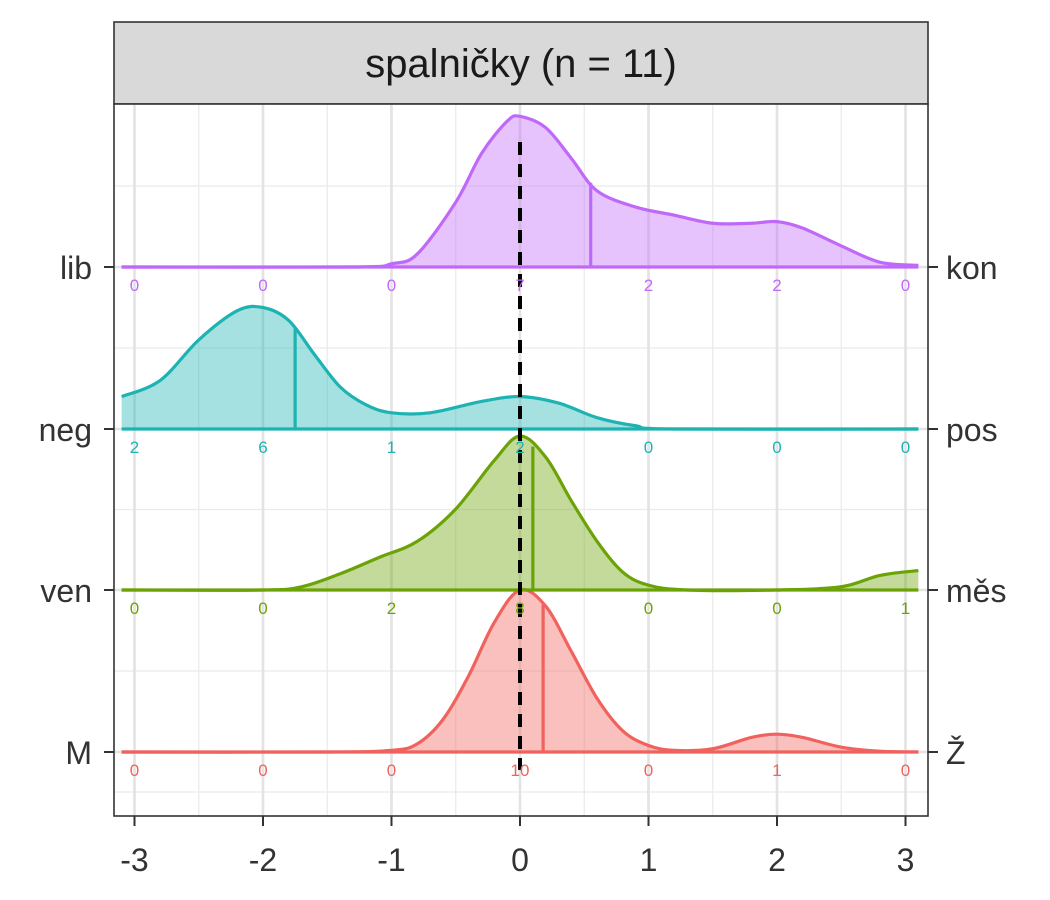  What do you see at coordinates (66, 591) in the screenshot?
I see `y-label-left: ven` at bounding box center [66, 591].